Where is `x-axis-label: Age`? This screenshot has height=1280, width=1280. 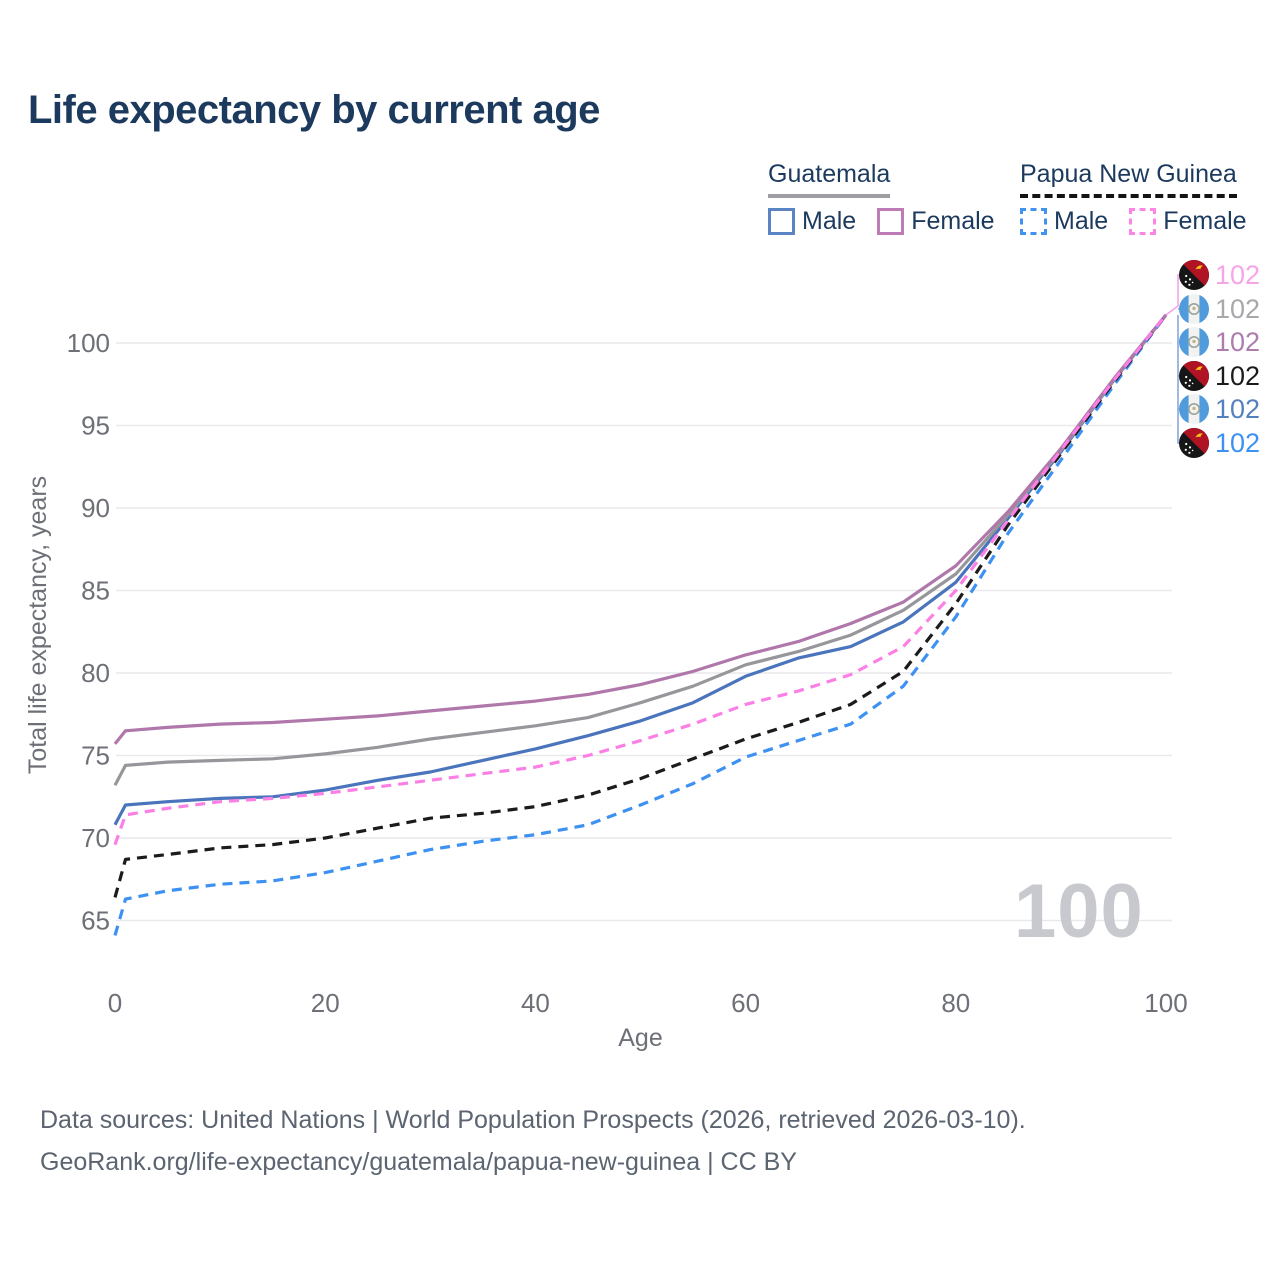 x-axis-label: Age is located at coordinates (640, 1038).